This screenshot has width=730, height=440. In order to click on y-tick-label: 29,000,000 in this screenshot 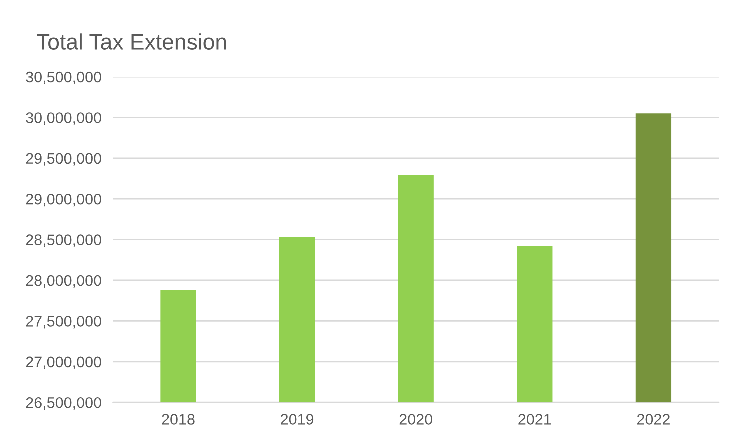, I will do `click(64, 200)`.